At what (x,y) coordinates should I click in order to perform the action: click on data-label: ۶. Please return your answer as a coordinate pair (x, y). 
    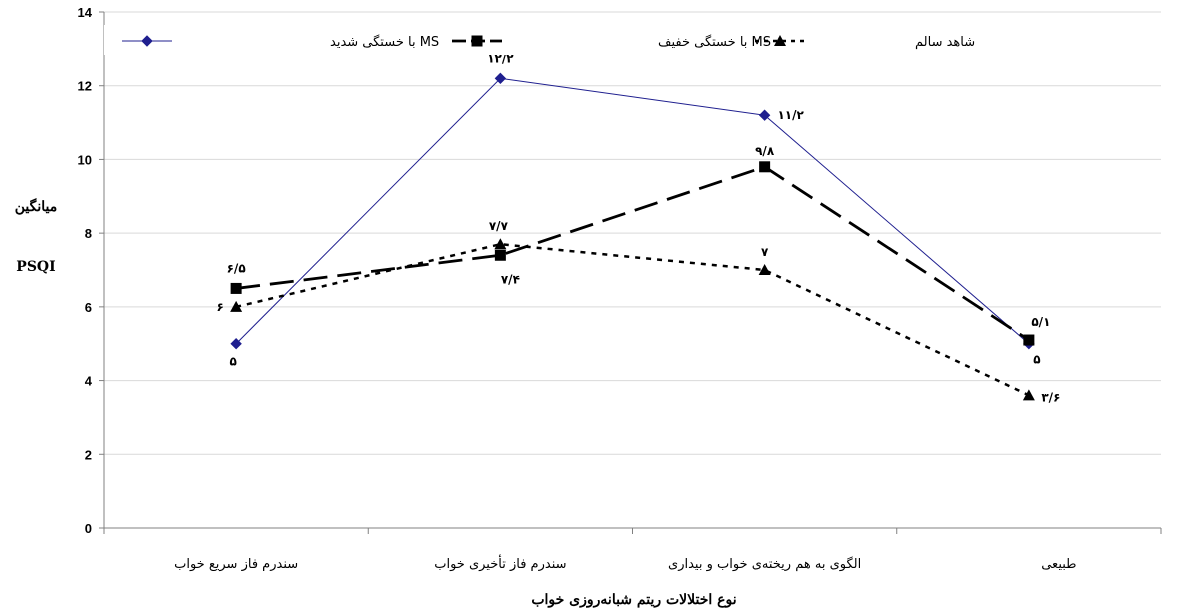
    Looking at the image, I should click on (219, 307).